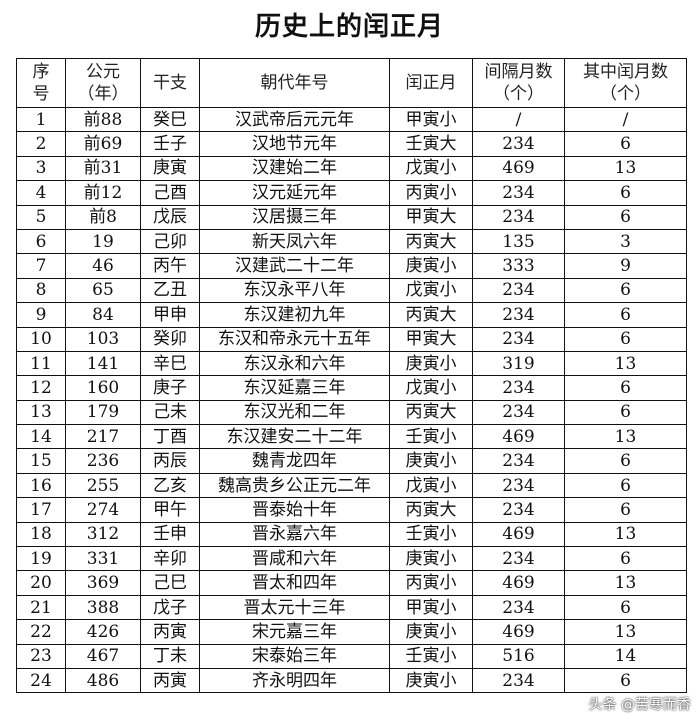  I want to click on table-cell: 丁未, so click(170, 656).